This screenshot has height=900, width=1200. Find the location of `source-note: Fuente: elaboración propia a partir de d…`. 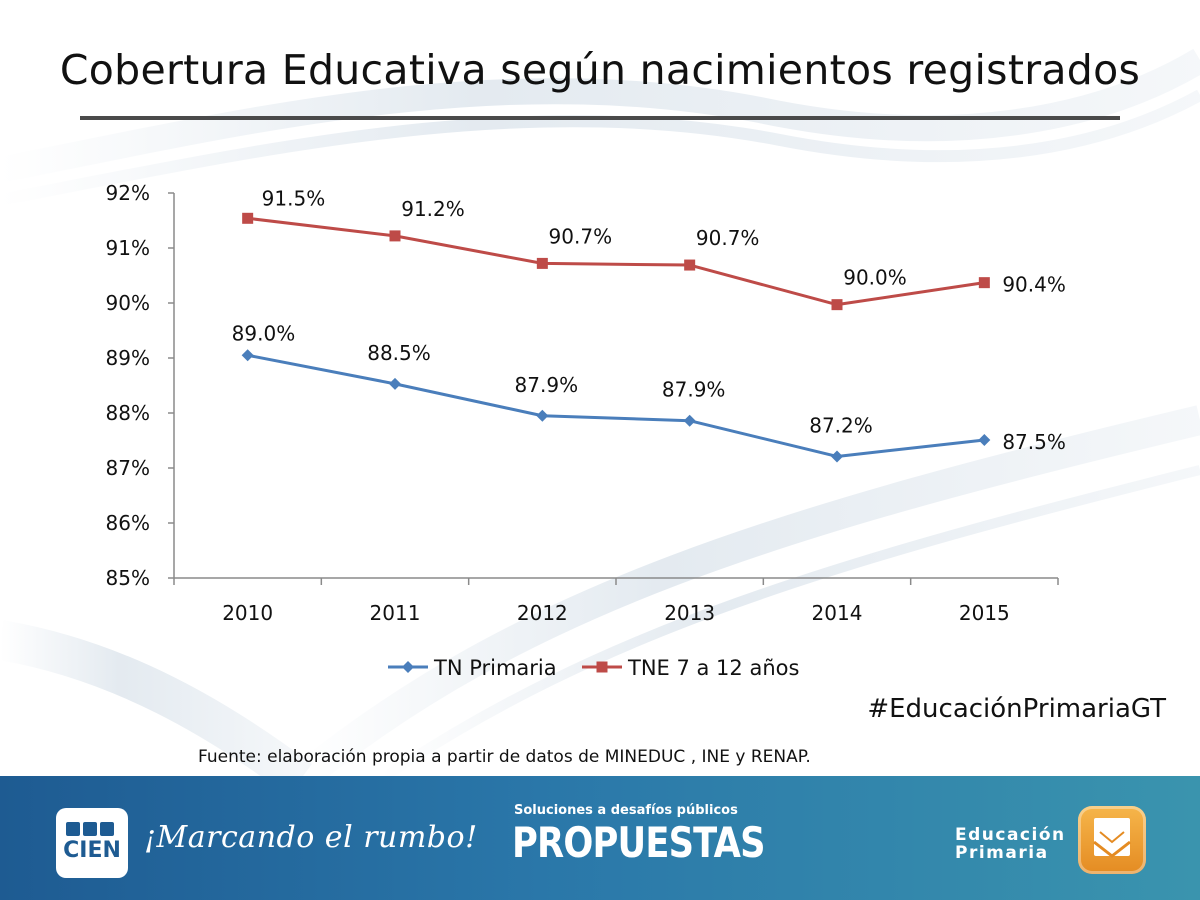

source-note: Fuente: elaboración propia a partir de d… is located at coordinates (504, 757).